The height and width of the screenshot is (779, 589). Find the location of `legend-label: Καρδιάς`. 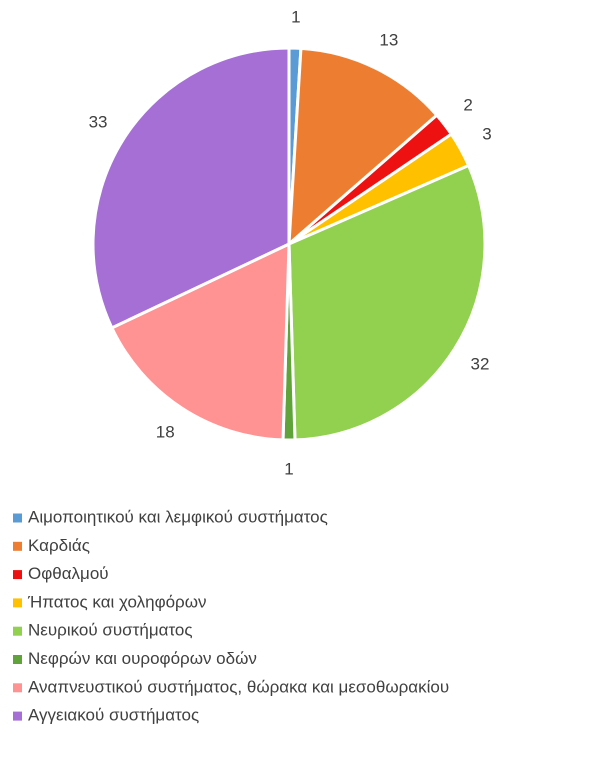

legend-label: Καρδιάς is located at coordinates (59, 545).